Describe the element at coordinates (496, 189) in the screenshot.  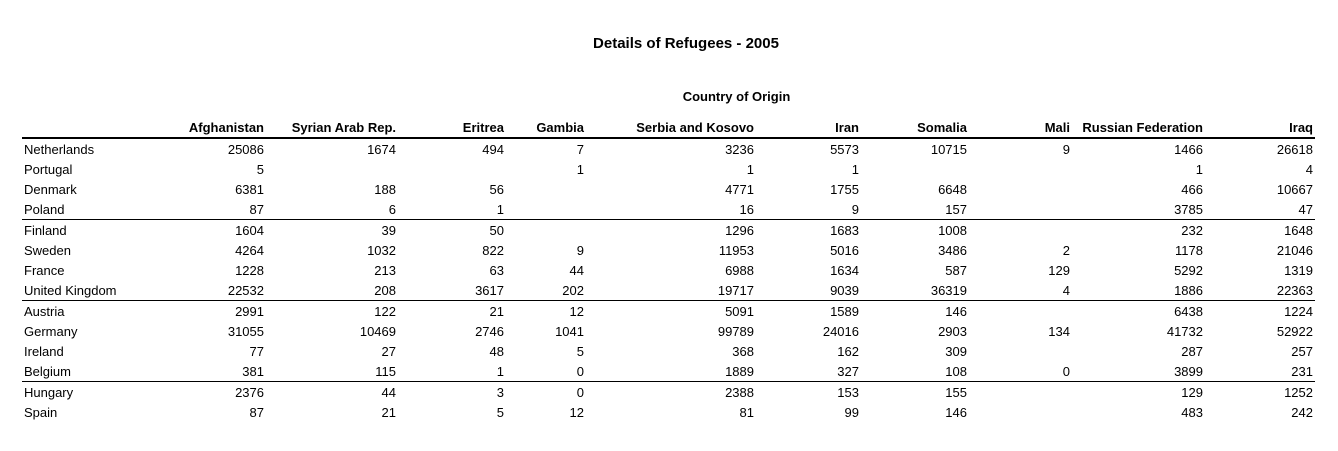
I see `value-cell: 56` at that location.